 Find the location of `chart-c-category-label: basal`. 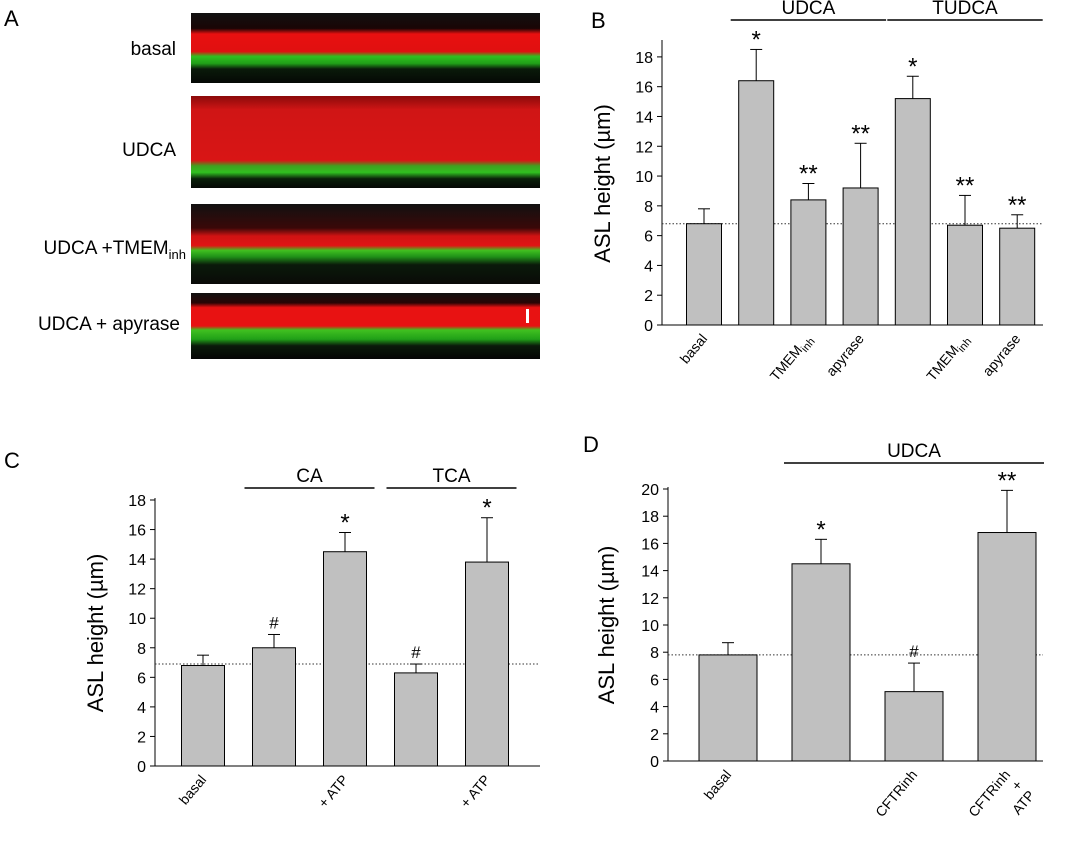

chart-c-category-label: basal is located at coordinates (193, 790).